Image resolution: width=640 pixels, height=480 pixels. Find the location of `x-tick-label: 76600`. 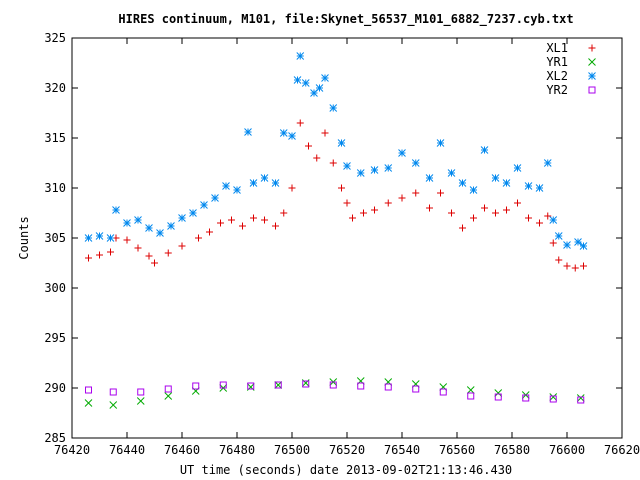

x-tick-label: 76600 is located at coordinates (567, 450).